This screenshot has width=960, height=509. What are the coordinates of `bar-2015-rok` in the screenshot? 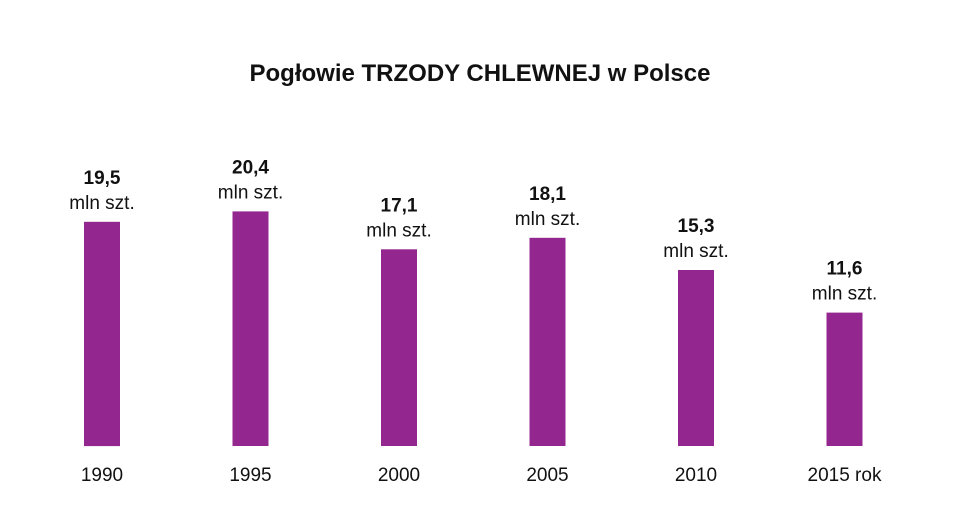 It's located at (844, 379).